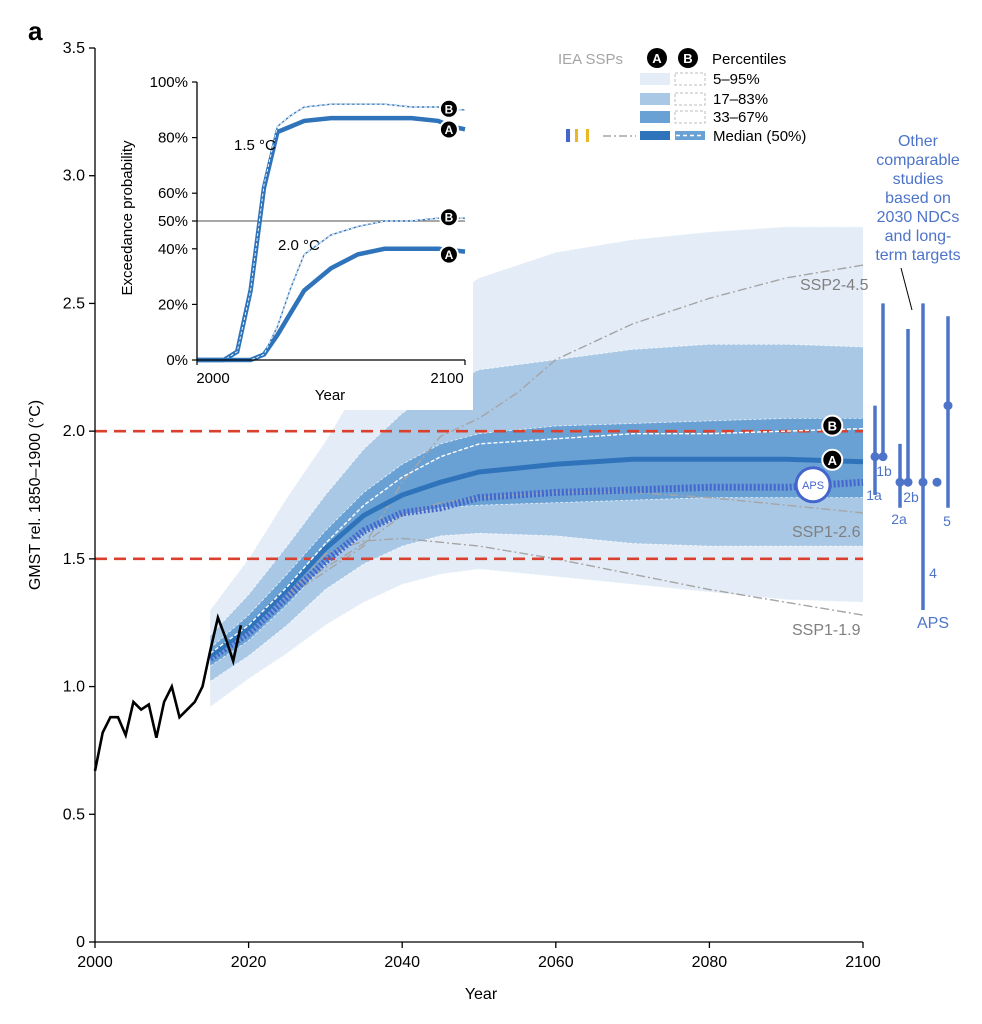  I want to click on study-label-4: 4, so click(933, 573).